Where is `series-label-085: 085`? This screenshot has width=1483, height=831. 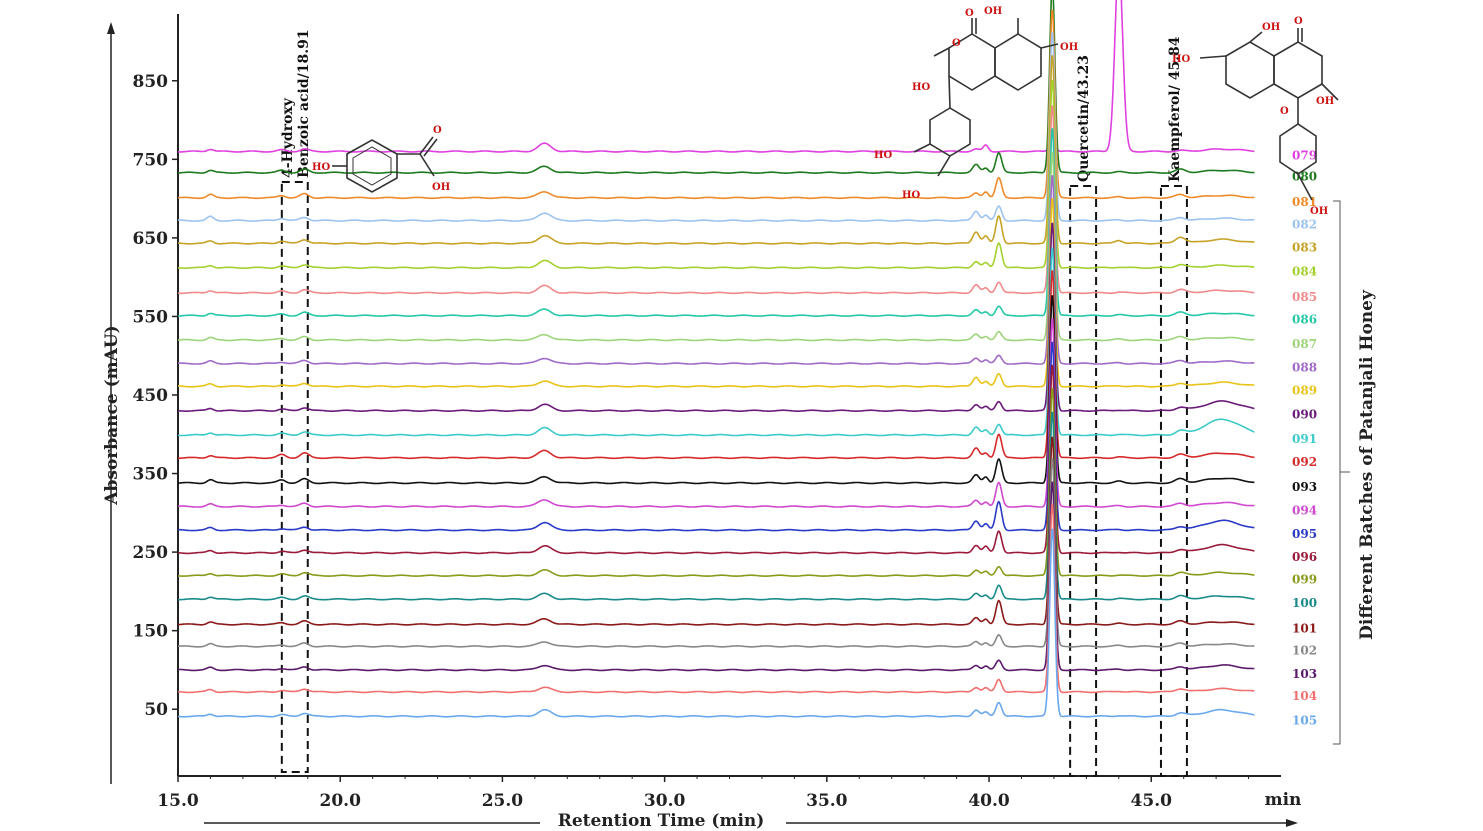 series-label-085: 085 is located at coordinates (1304, 297).